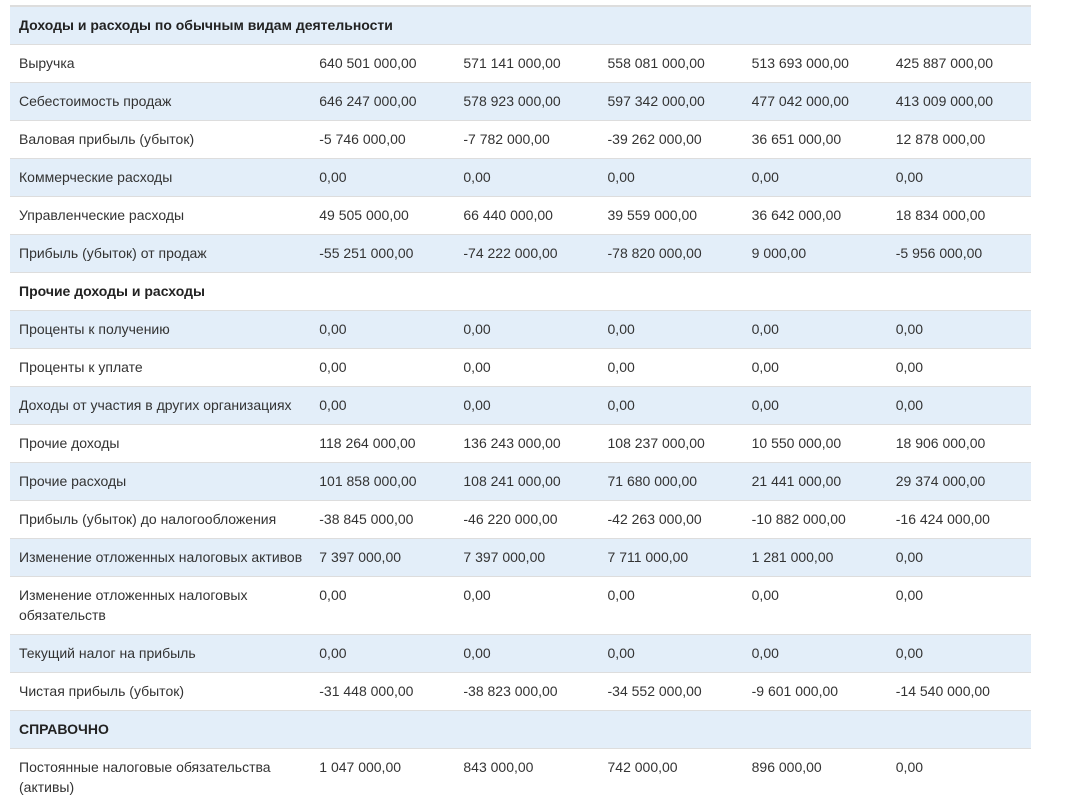  Describe the element at coordinates (382, 216) in the screenshot. I see `value-cell: 49 505 000,00` at that location.